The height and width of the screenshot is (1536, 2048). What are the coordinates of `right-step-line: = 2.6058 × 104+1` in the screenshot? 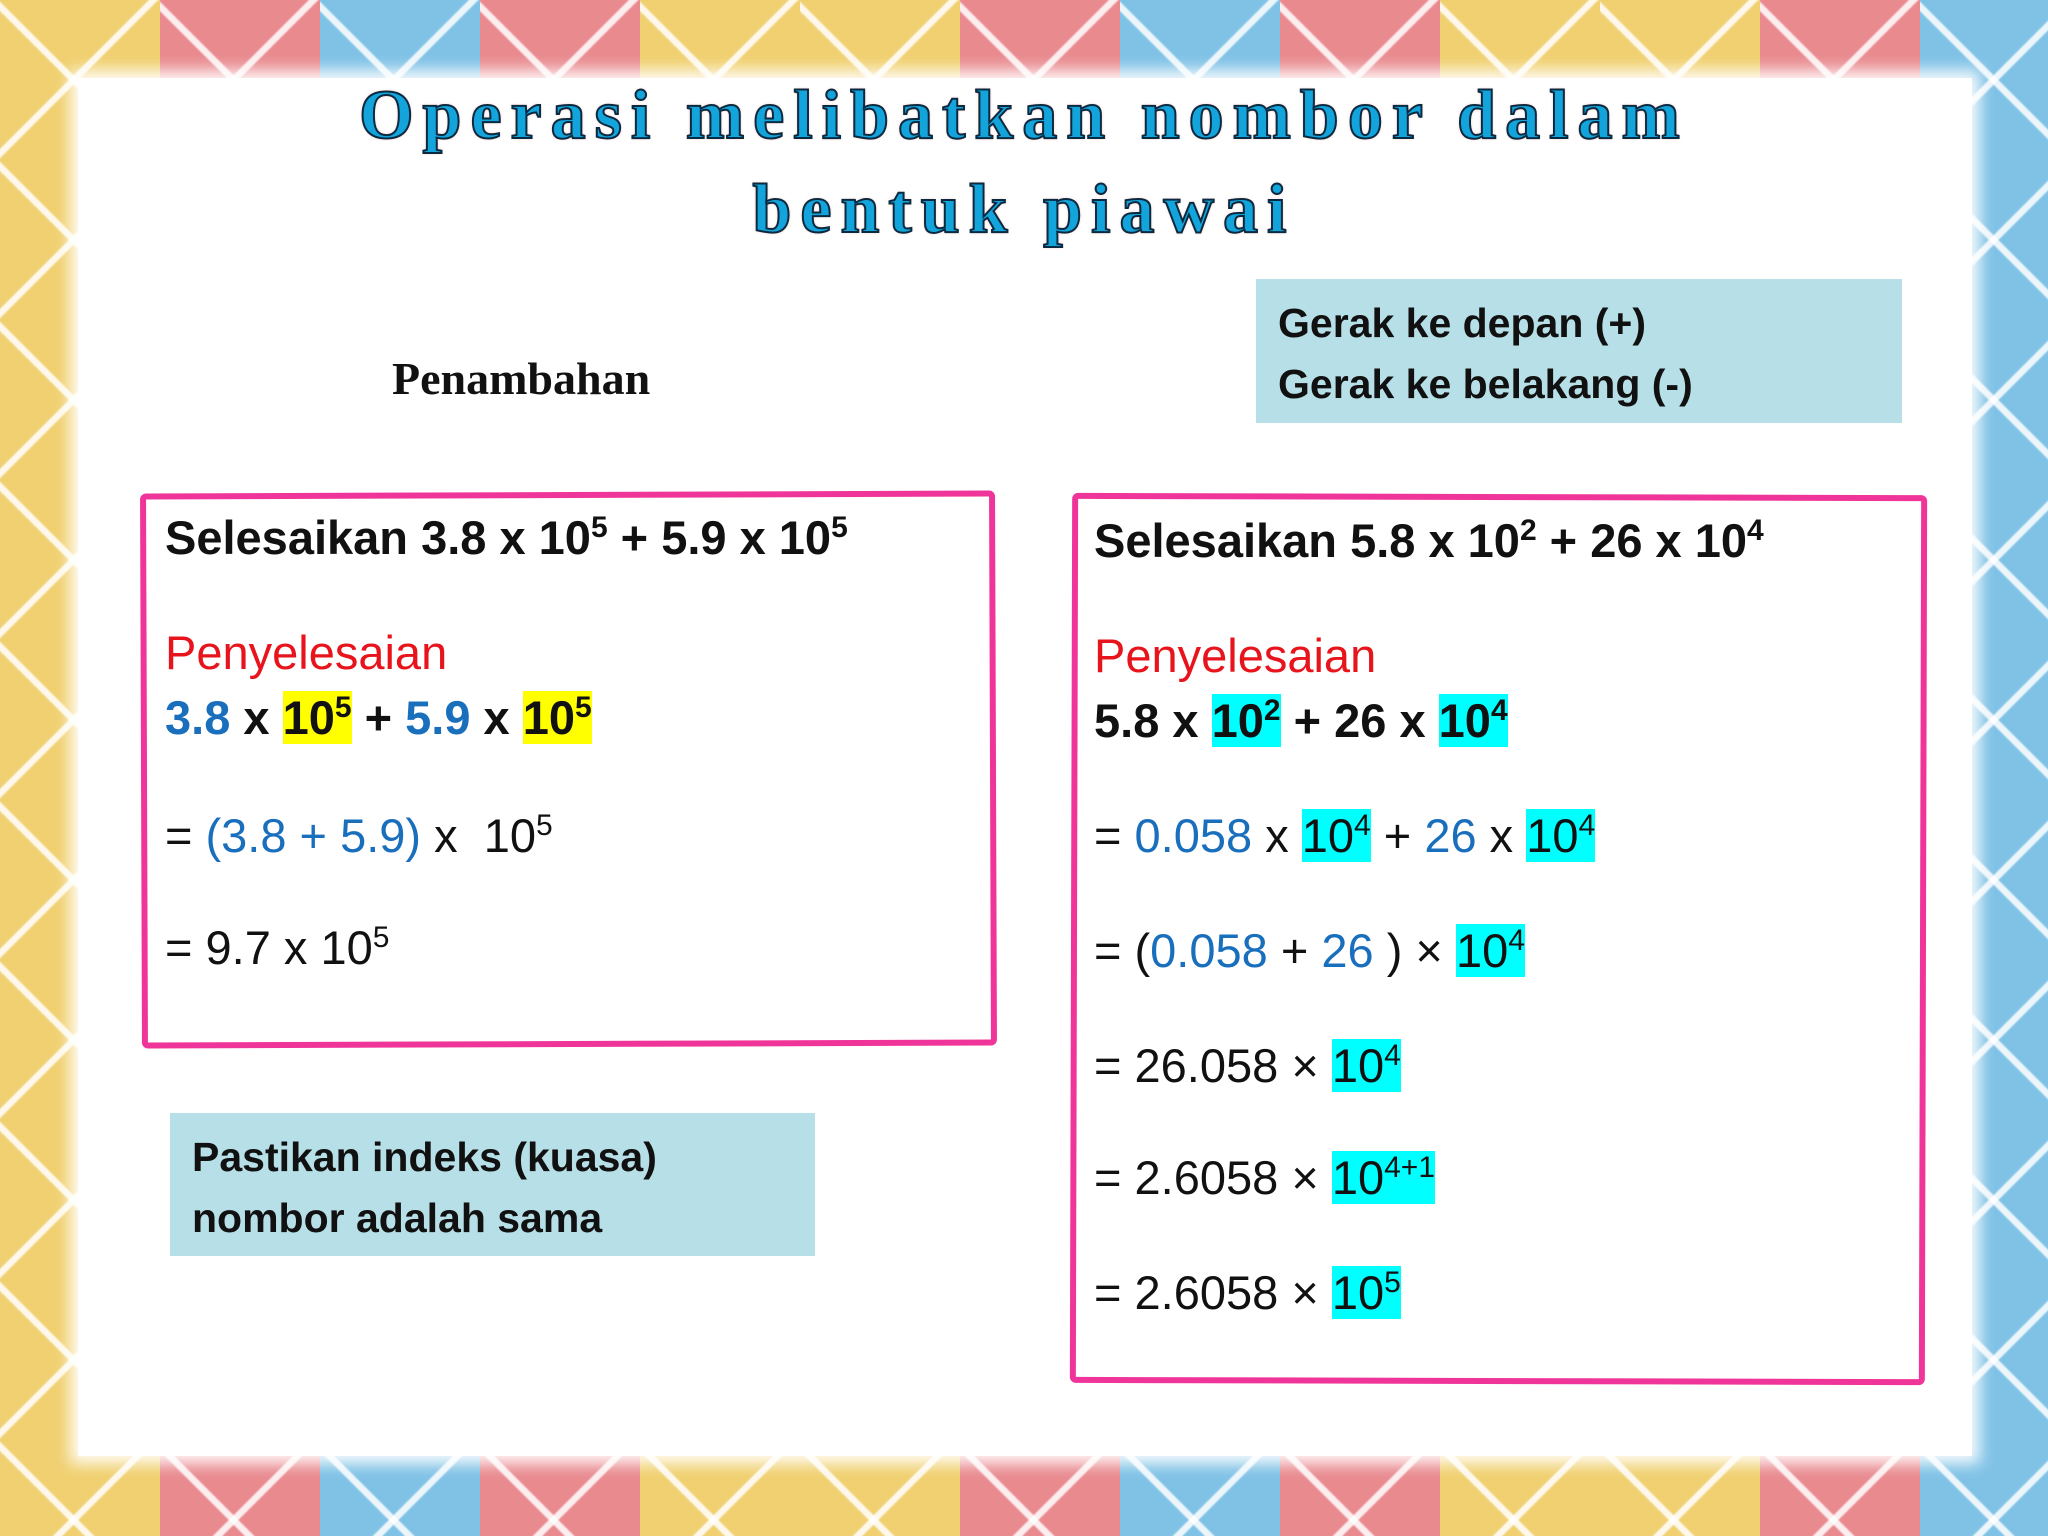 It's located at (1264, 1177).